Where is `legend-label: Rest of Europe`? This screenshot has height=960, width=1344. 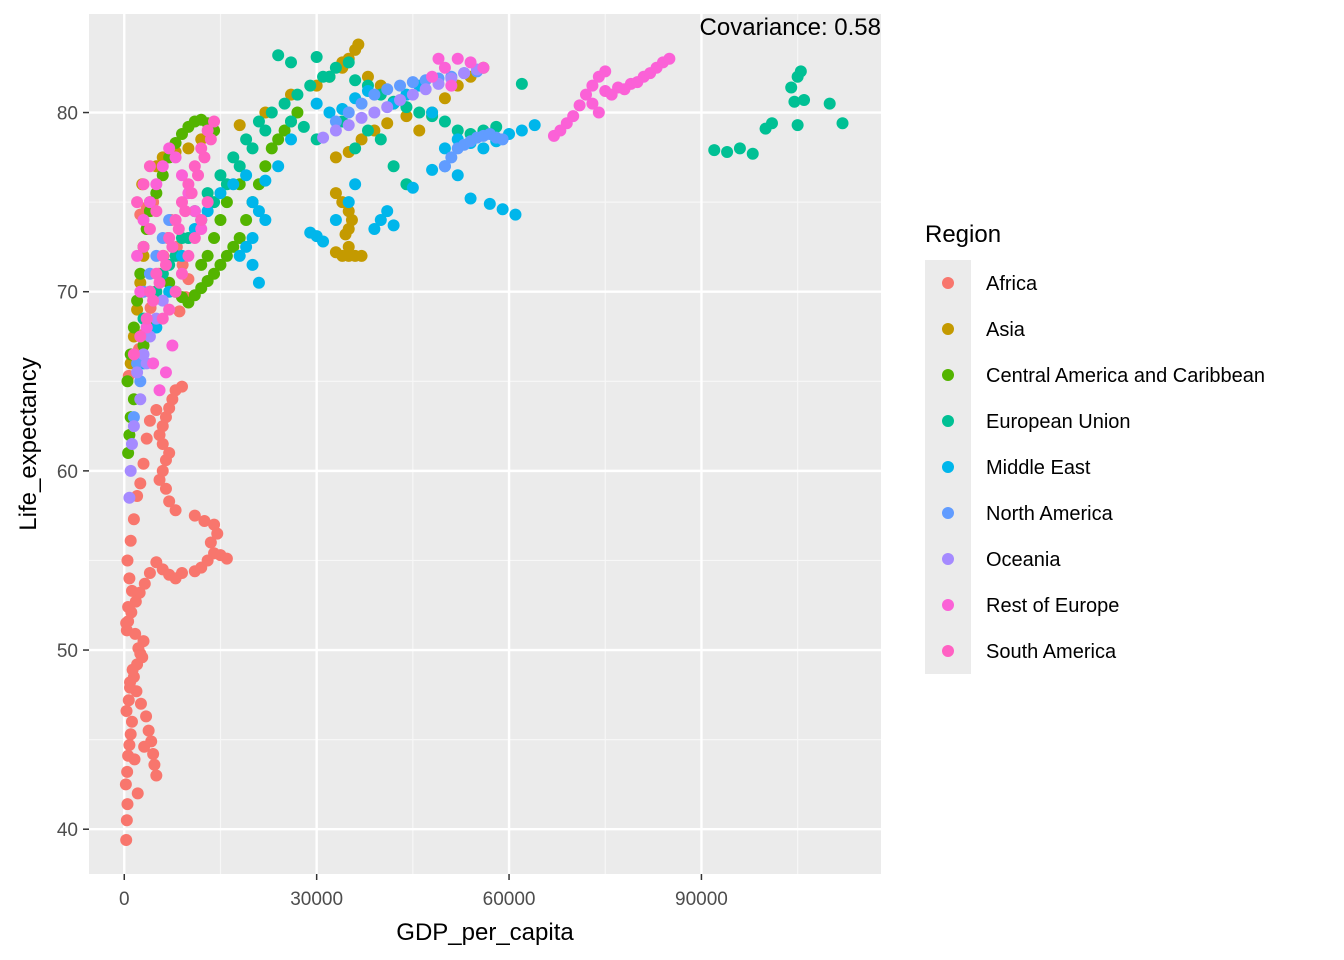 legend-label: Rest of Europe is located at coordinates (1052, 606).